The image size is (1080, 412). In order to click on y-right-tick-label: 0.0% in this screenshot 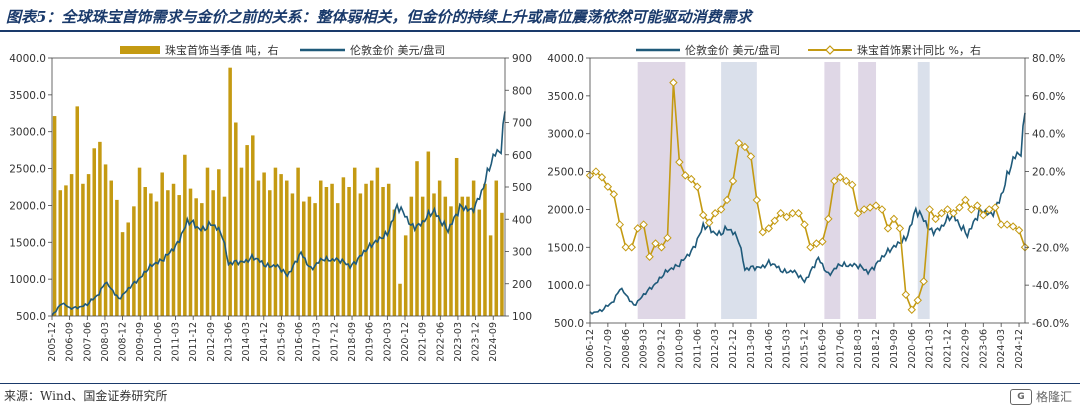, I will do `click(1045, 210)`.